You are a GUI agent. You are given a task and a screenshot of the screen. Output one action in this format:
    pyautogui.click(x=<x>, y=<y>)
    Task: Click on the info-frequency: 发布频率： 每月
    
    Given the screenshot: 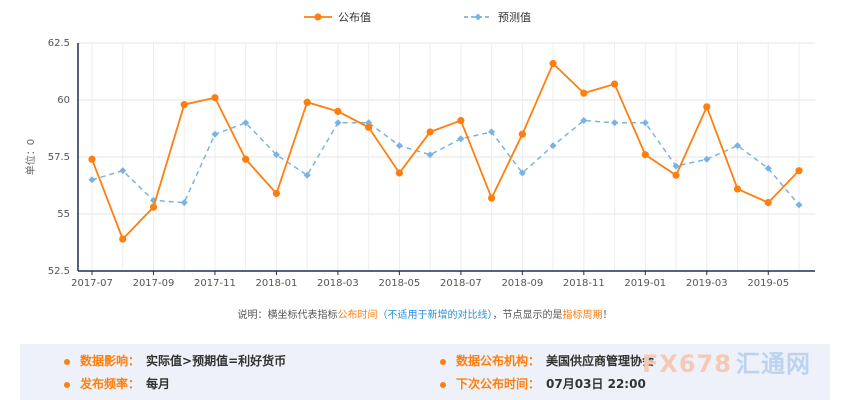 What is the action you would take?
    pyautogui.click(x=117, y=383)
    